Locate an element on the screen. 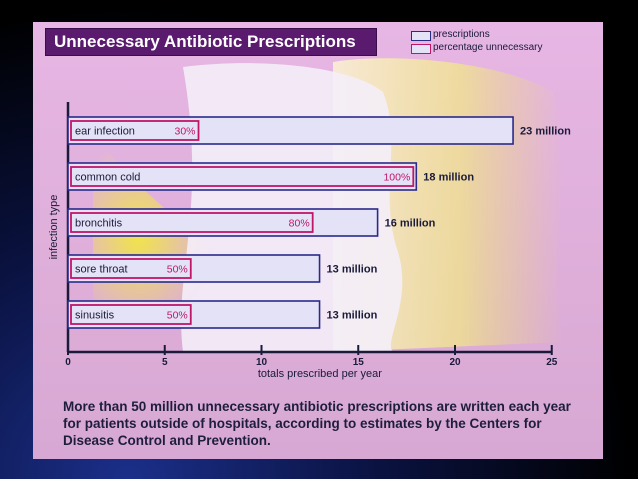 The image size is (638, 479). title-bar: Unnecessary Antibiotic Prescriptions is located at coordinates (211, 42).